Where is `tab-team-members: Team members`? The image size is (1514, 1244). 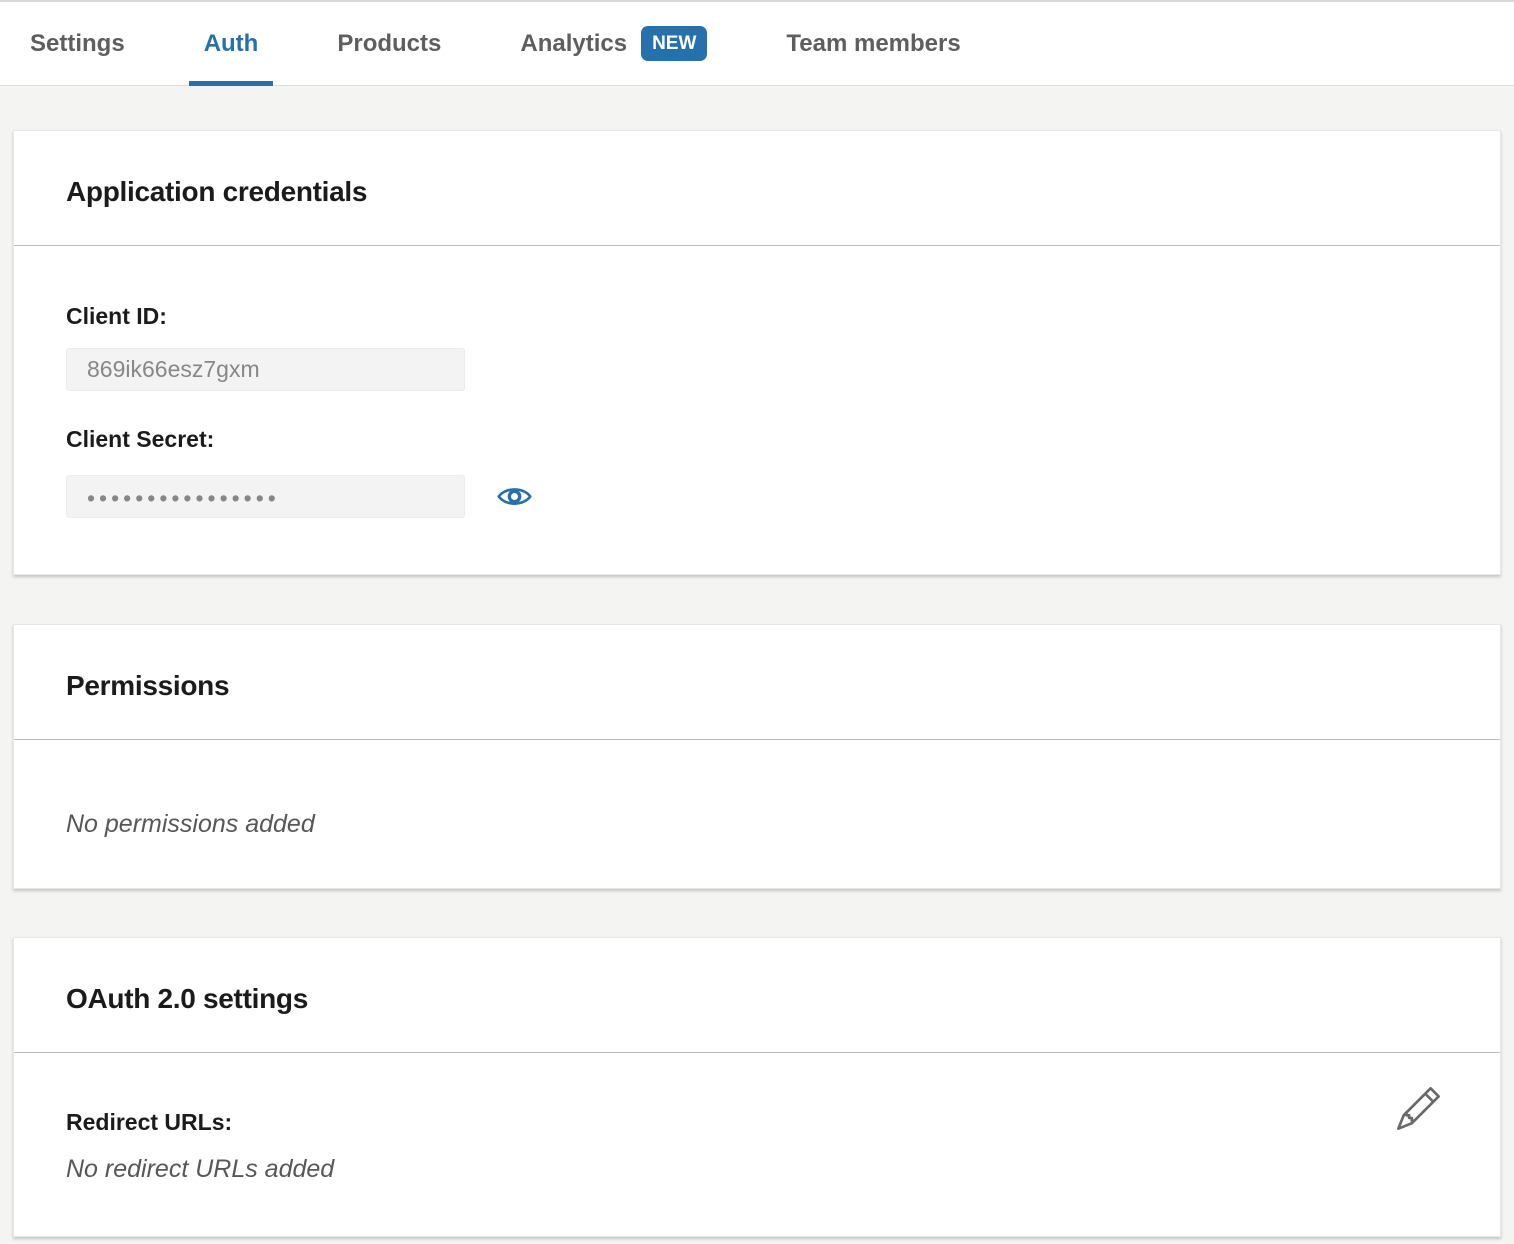
tab-team-members: Team members is located at coordinates (873, 43).